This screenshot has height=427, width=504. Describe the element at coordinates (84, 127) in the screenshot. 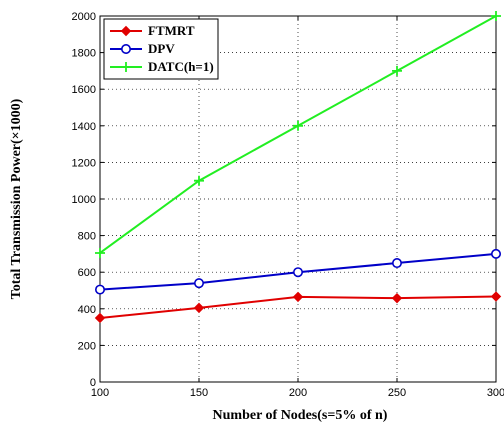

I see `y-tick-label: 1400` at that location.